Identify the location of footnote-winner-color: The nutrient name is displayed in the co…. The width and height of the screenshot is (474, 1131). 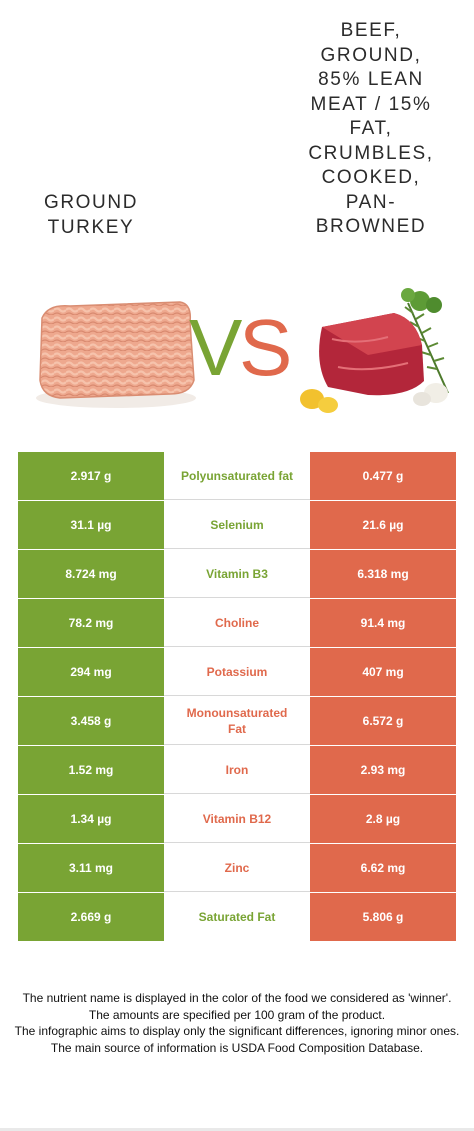
(237, 998).